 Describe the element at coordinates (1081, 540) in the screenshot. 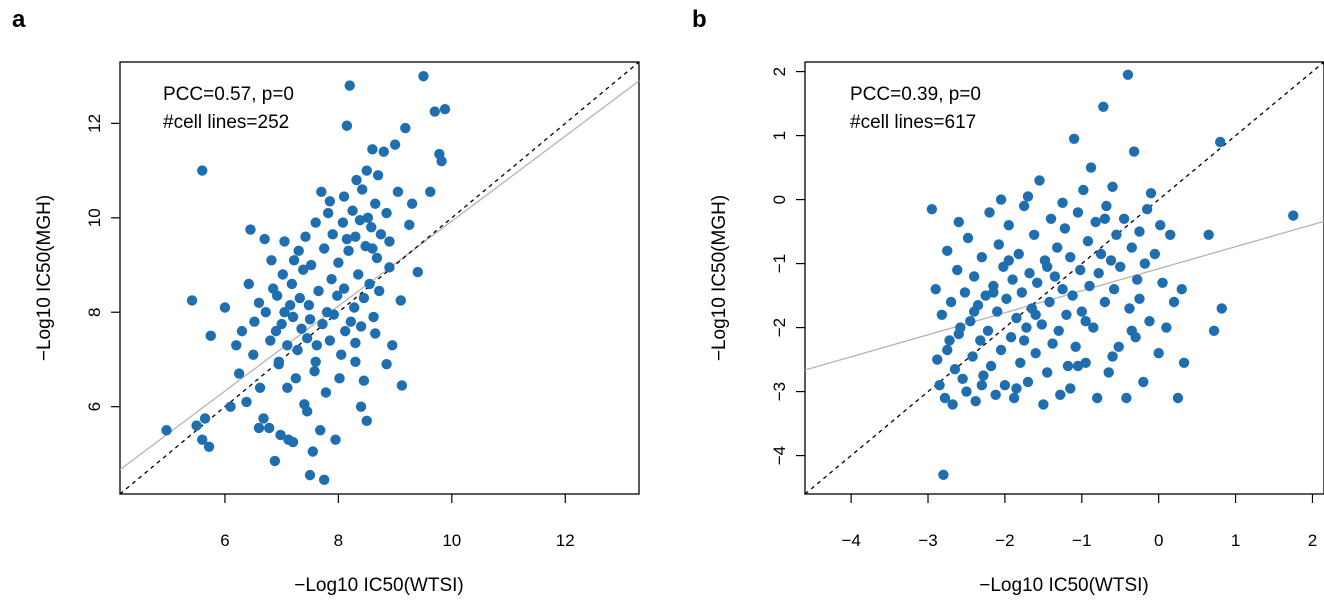

I see `x-tick-label: −1` at that location.